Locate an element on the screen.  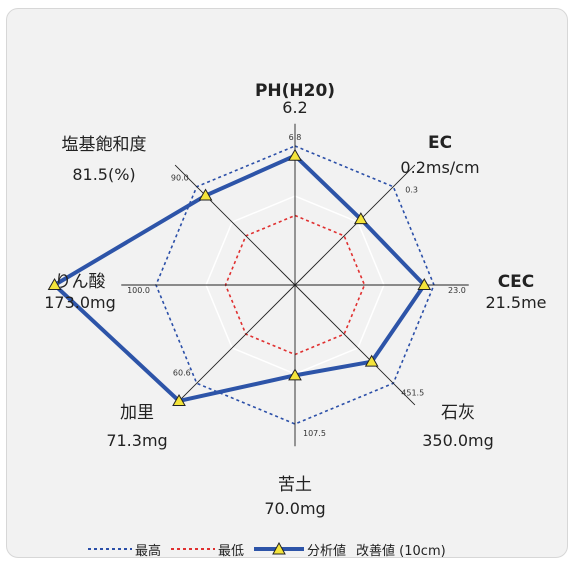
marker-potash is located at coordinates (179, 399).